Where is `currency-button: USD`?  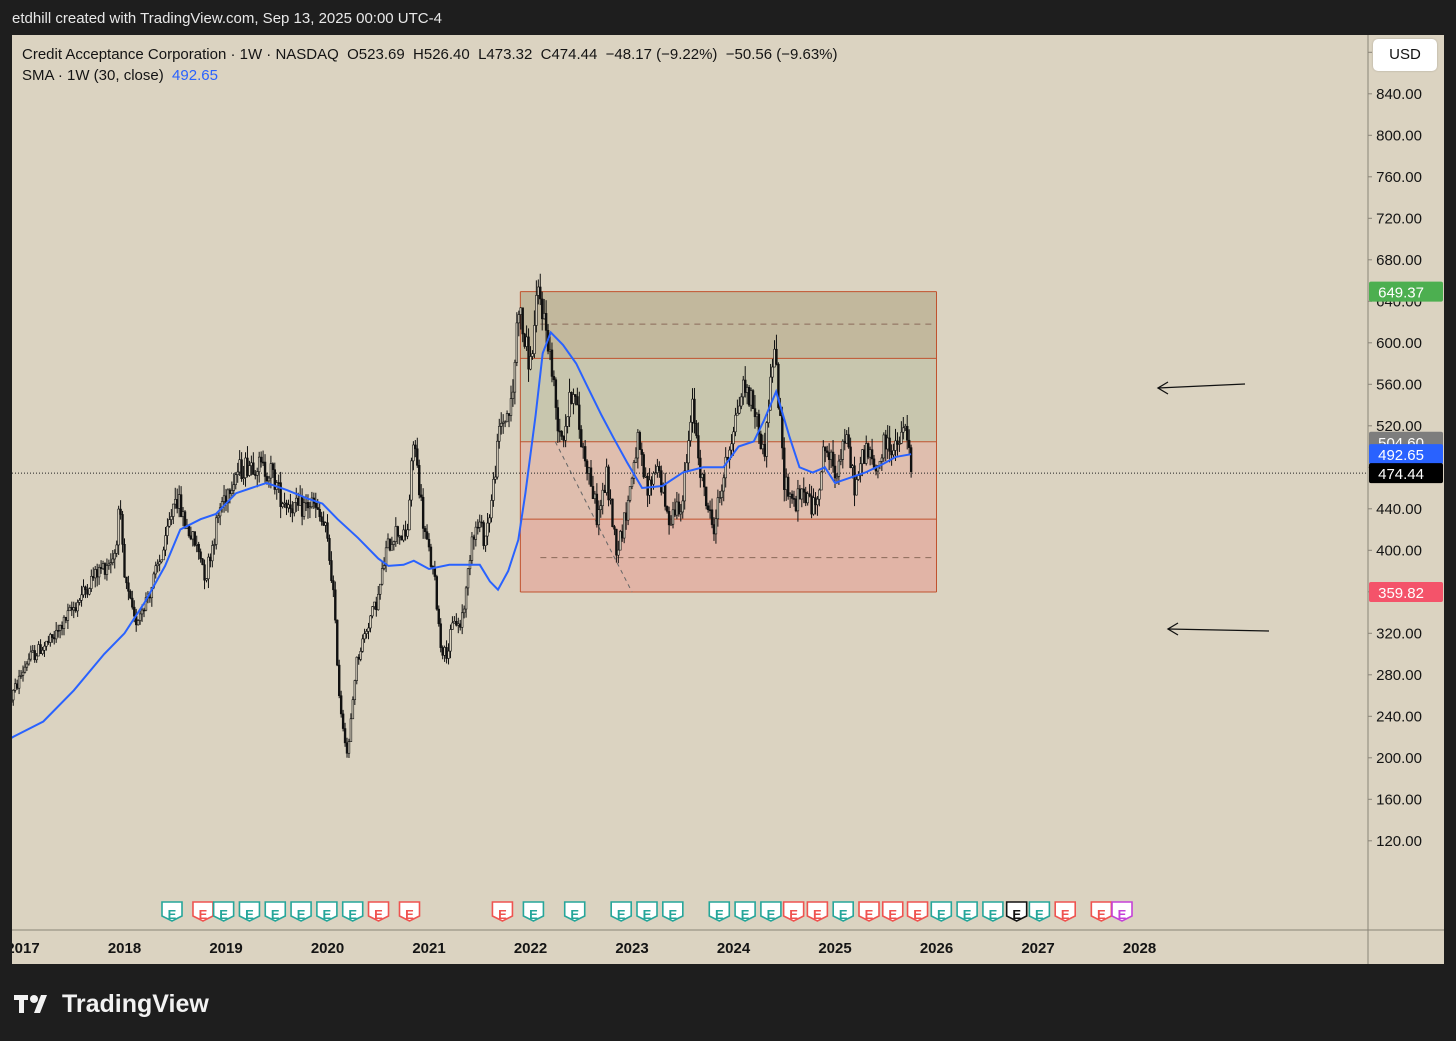
currency-button: USD is located at coordinates (1405, 55).